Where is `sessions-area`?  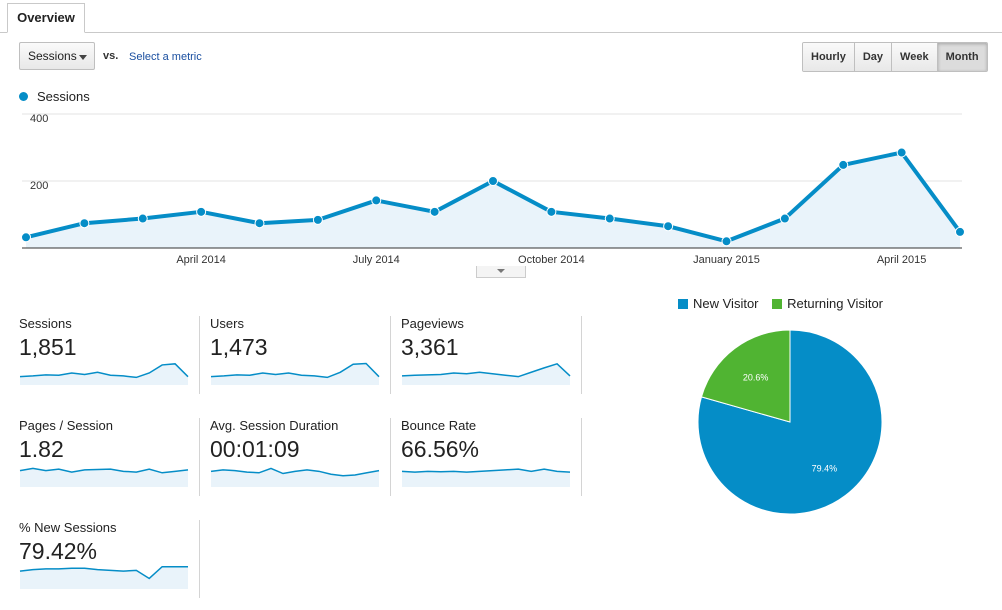 sessions-area is located at coordinates (493, 200).